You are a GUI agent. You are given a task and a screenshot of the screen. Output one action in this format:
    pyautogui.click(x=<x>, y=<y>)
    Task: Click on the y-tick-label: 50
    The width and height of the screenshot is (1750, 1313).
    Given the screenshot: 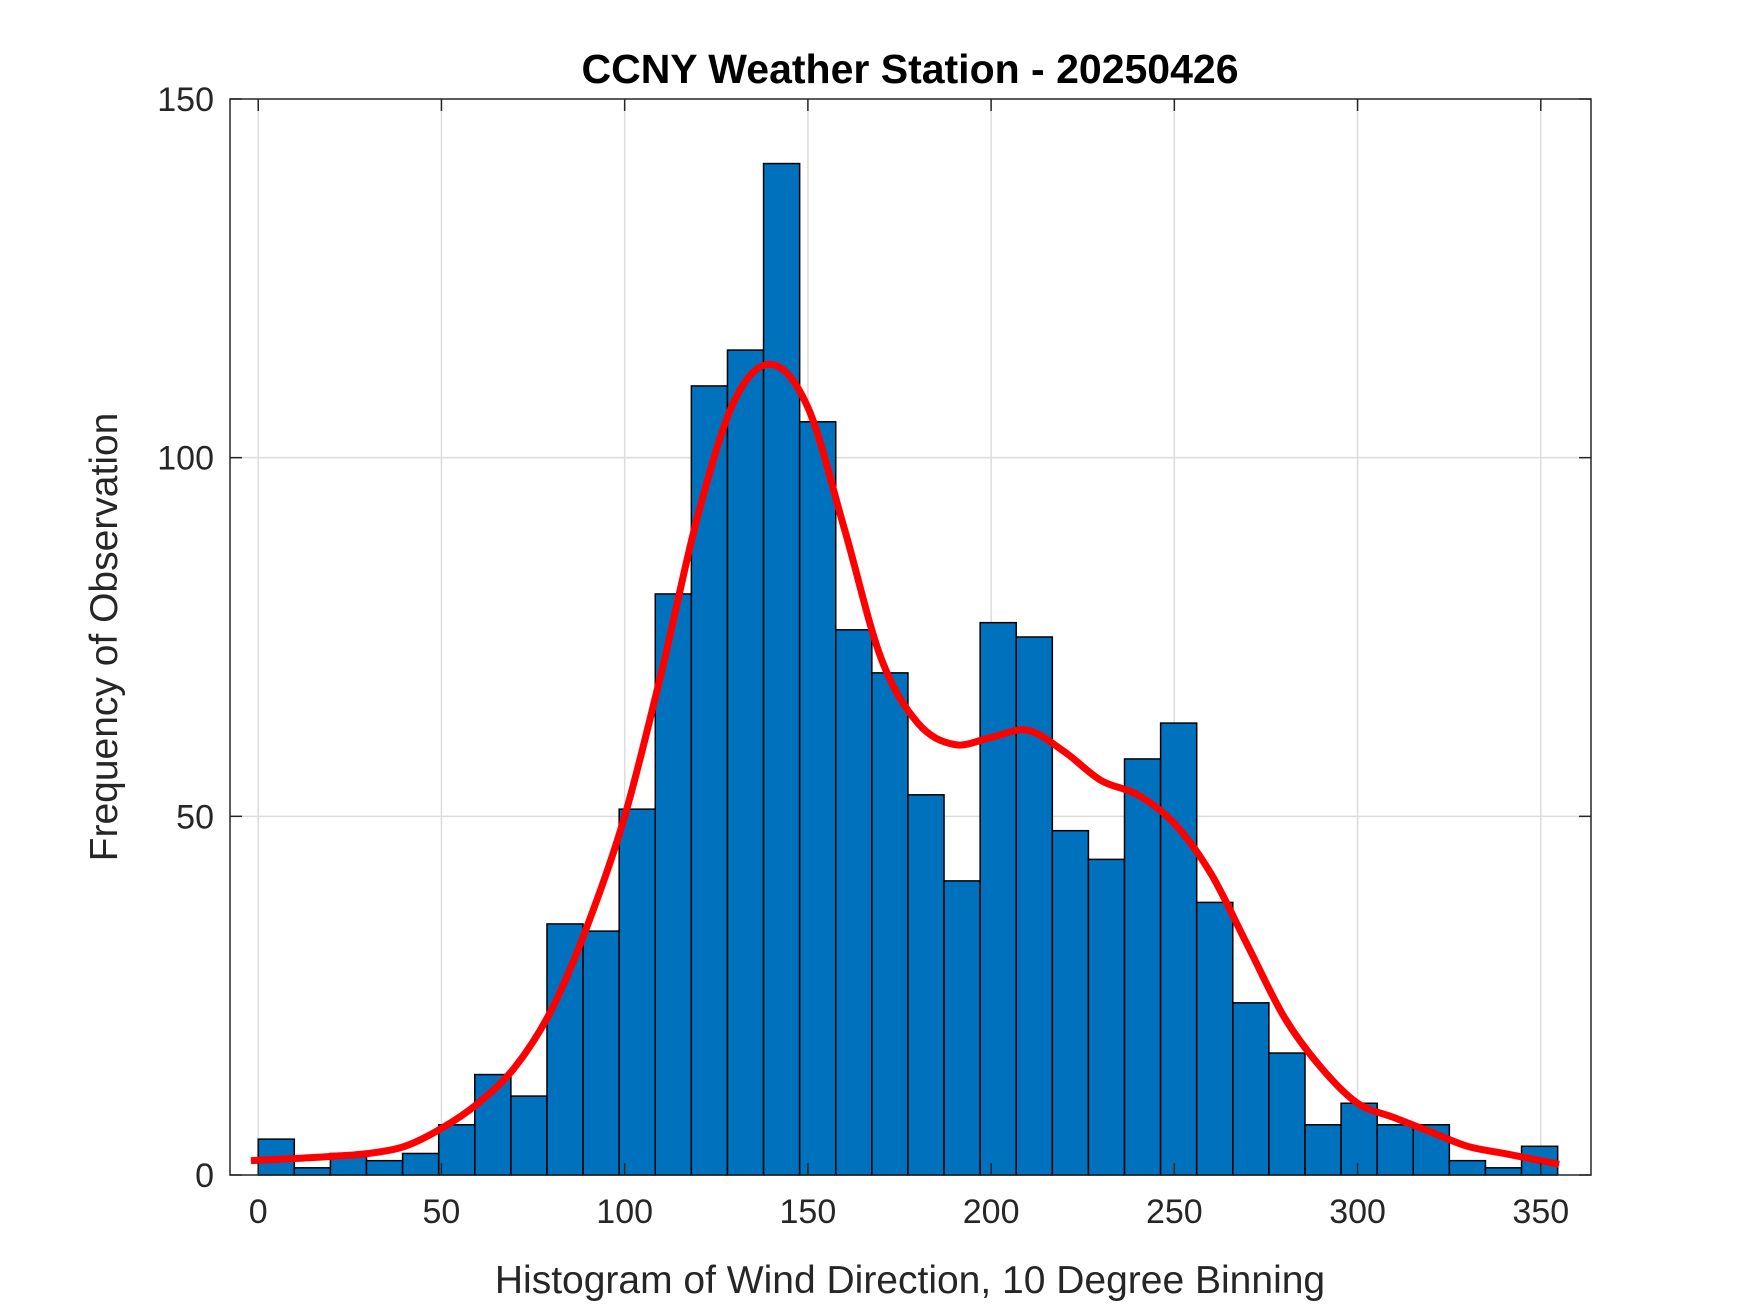 What is the action you would take?
    pyautogui.click(x=195, y=817)
    